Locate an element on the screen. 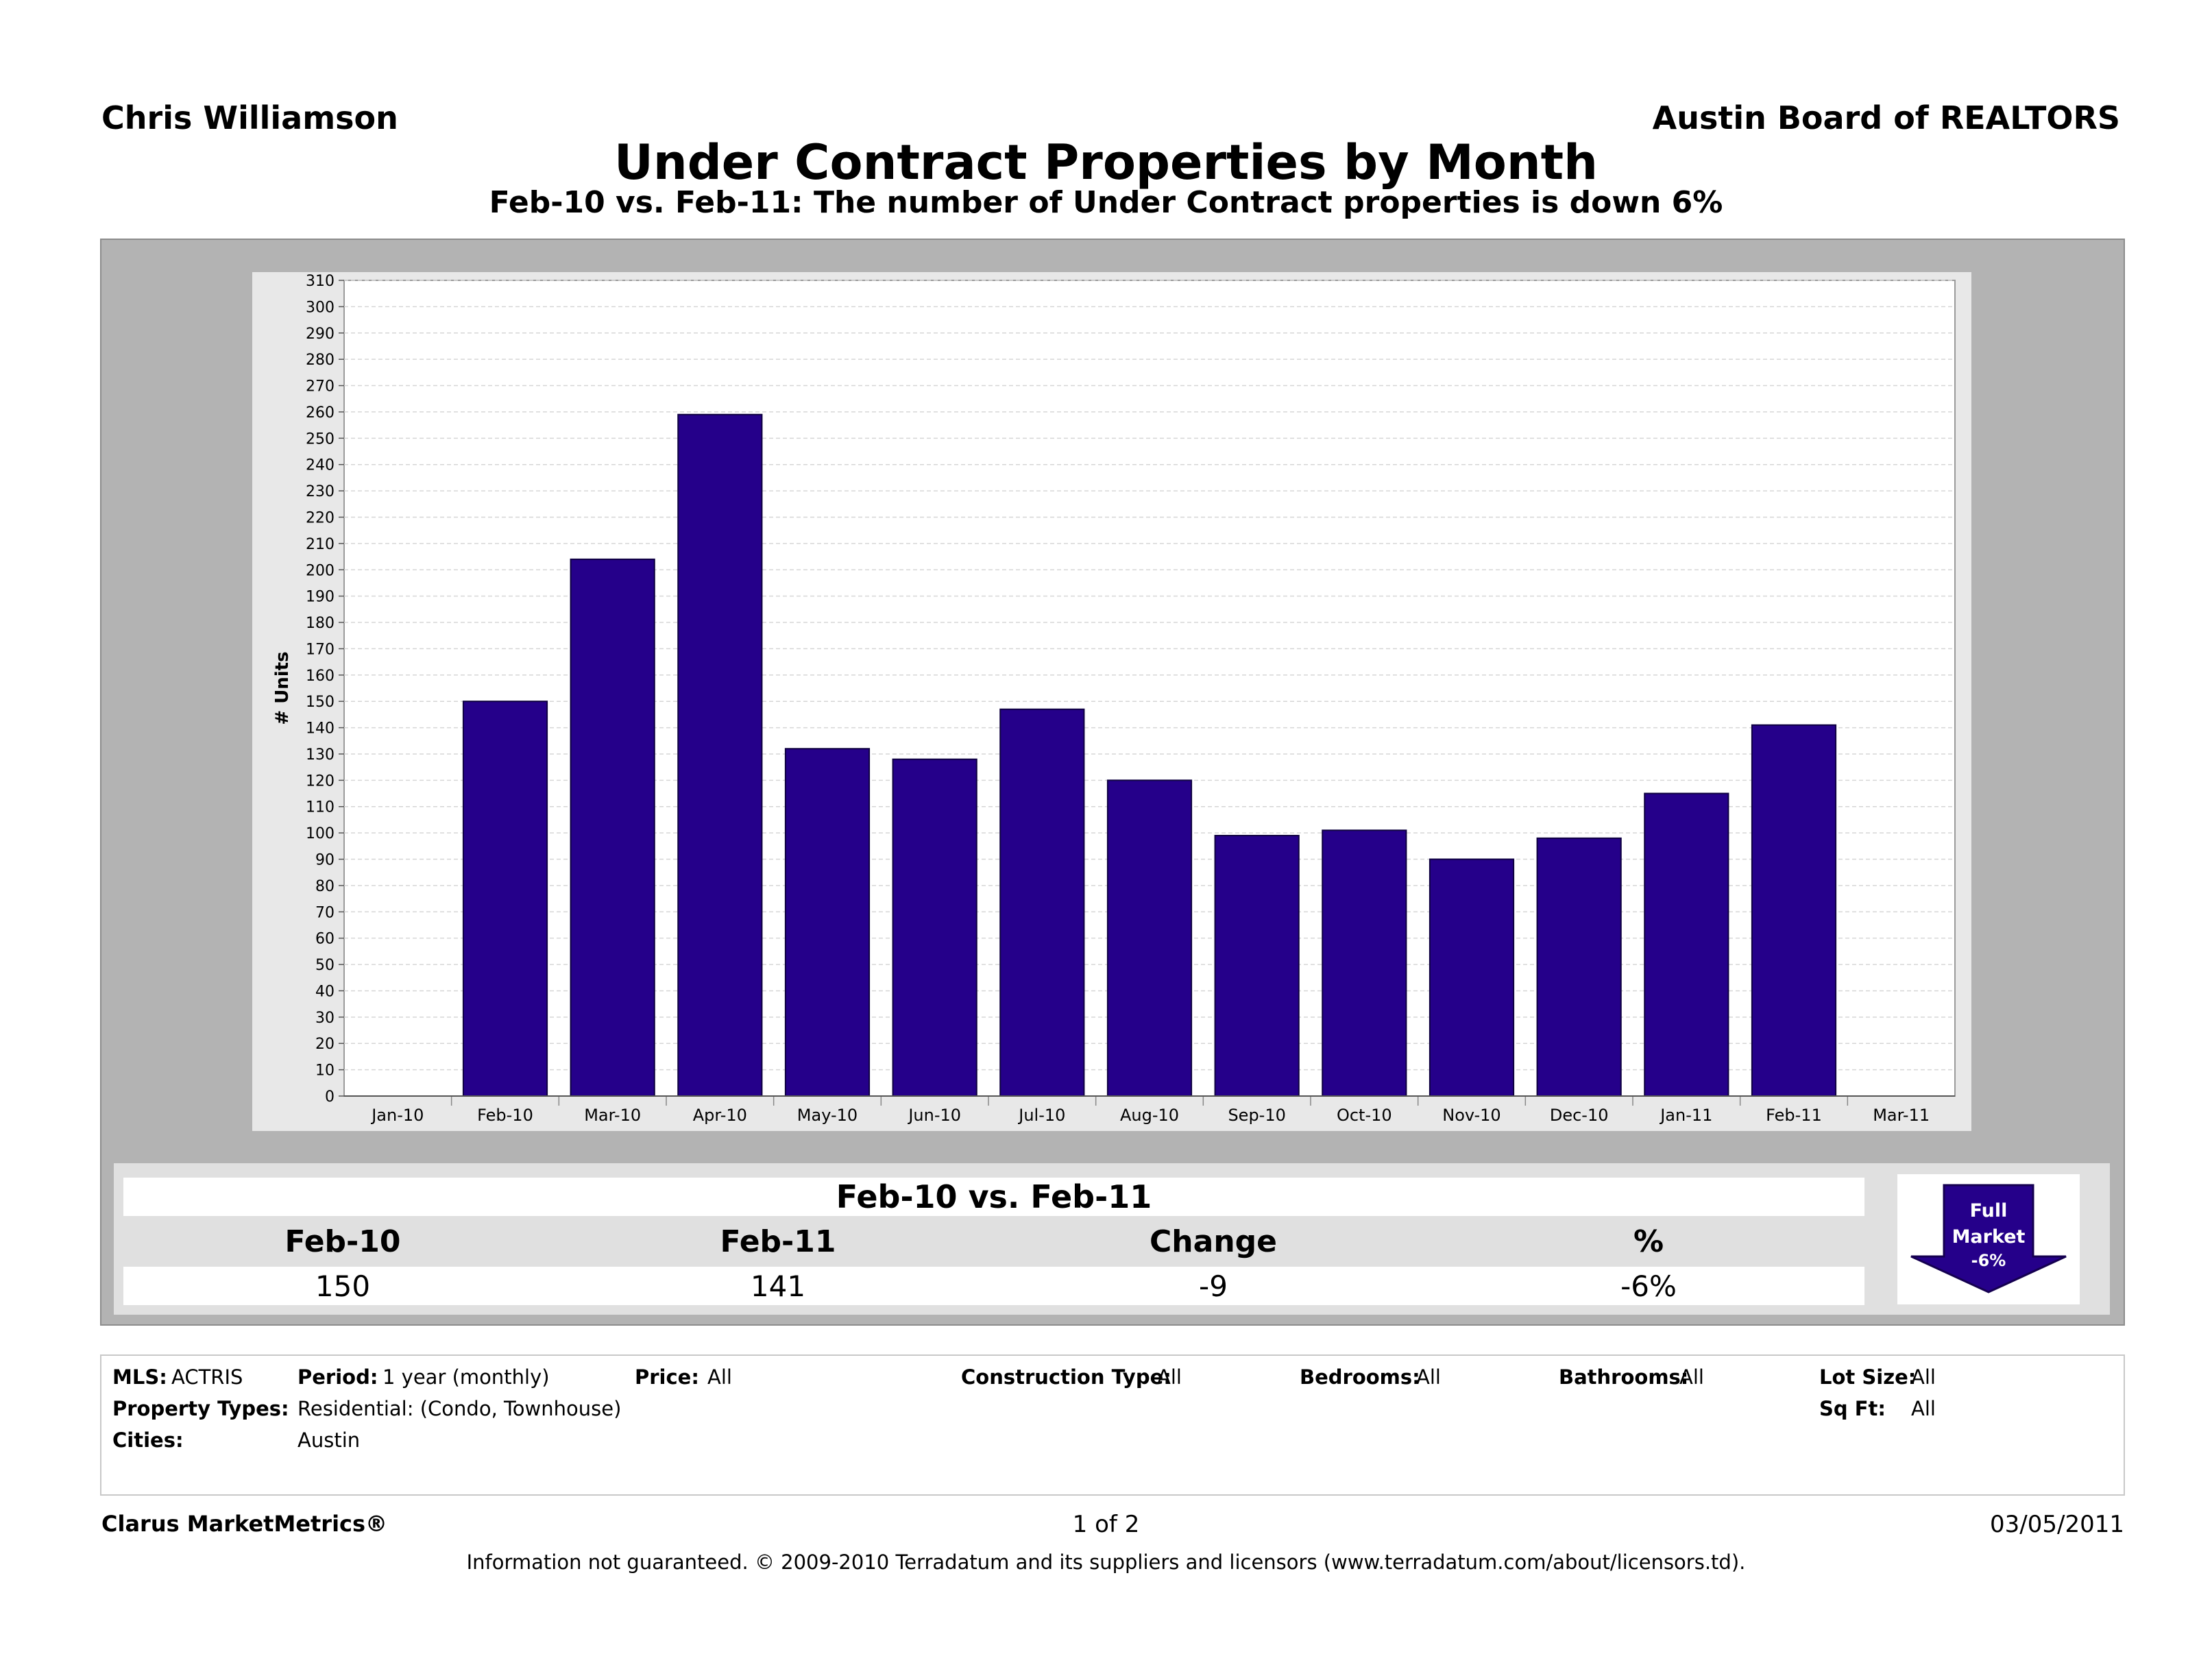  y-tick-label: 310 is located at coordinates (320, 281).